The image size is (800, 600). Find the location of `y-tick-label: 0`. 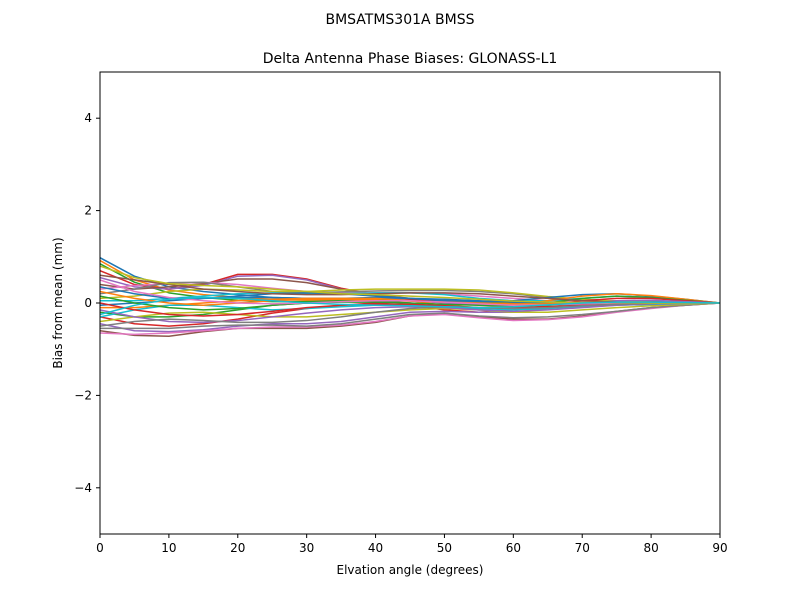

y-tick-label: 0 is located at coordinates (88, 303).